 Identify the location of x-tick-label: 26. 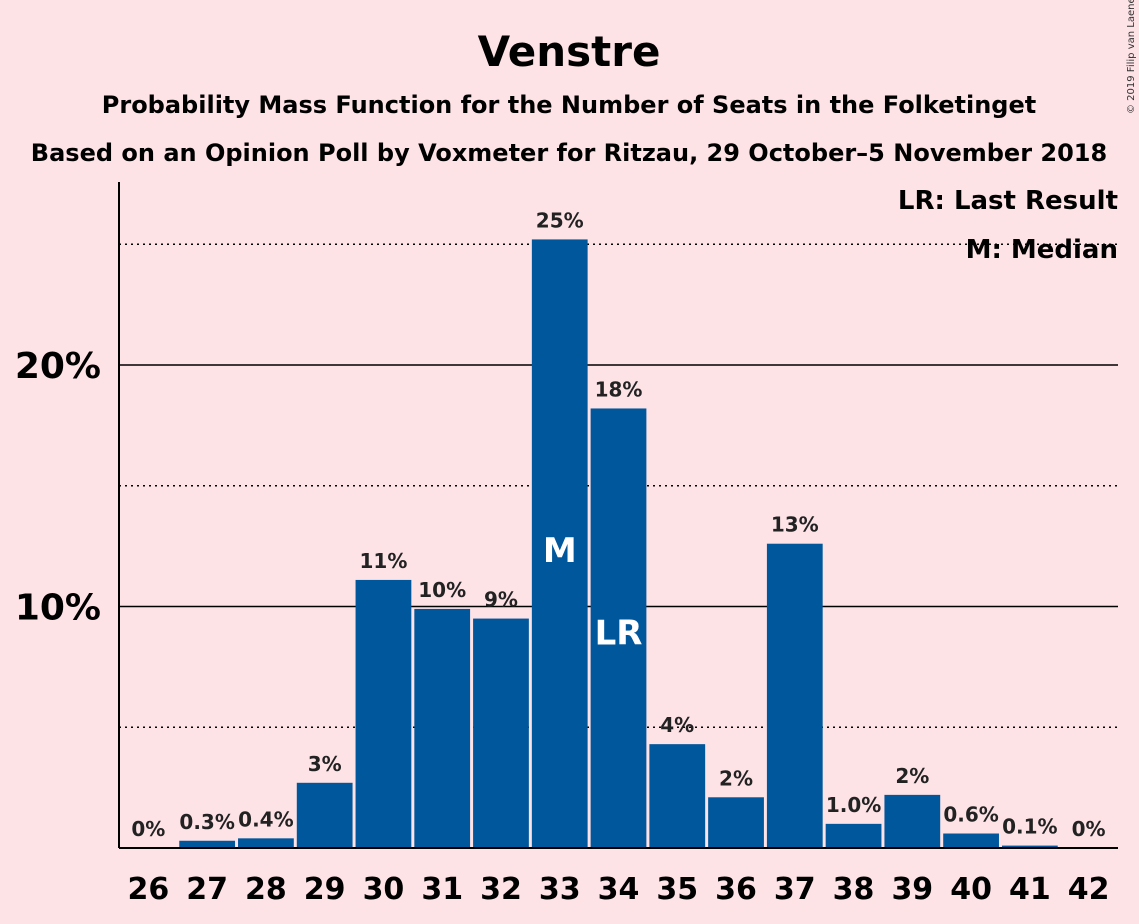
(149, 889).